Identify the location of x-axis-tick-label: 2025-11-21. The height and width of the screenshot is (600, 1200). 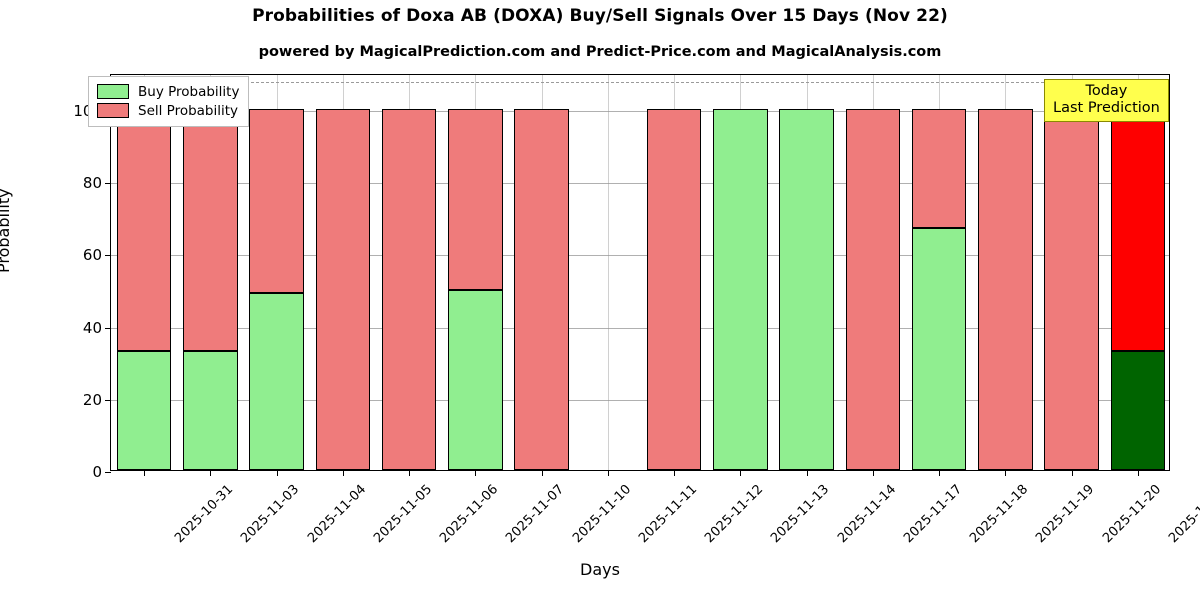
(1183, 514).